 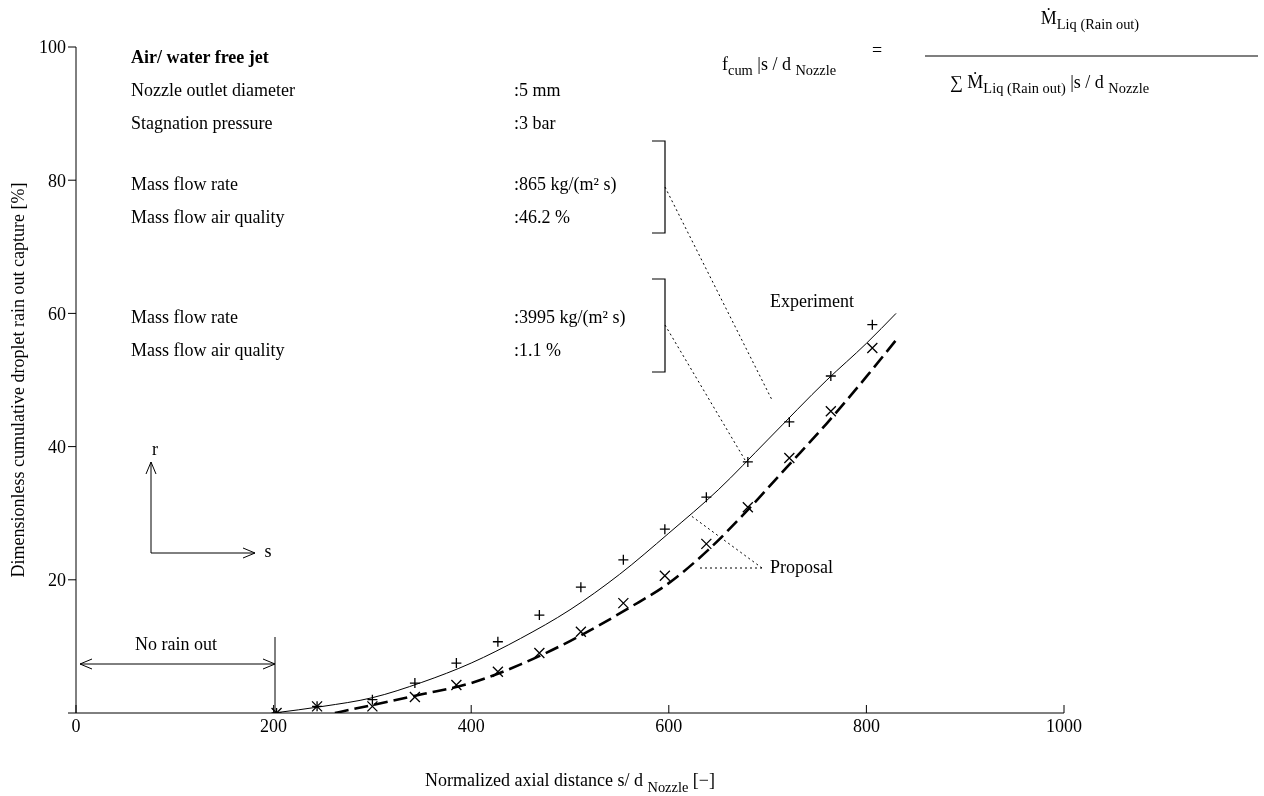 What do you see at coordinates (779, 66) in the screenshot?
I see `annotation: f$_{cum}$ |s / d $_{Nozzle}$` at bounding box center [779, 66].